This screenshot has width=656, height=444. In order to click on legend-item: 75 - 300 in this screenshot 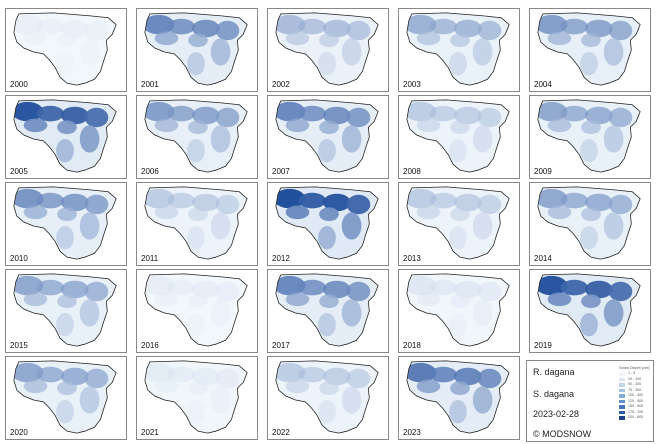, I will do `click(636, 391)`.